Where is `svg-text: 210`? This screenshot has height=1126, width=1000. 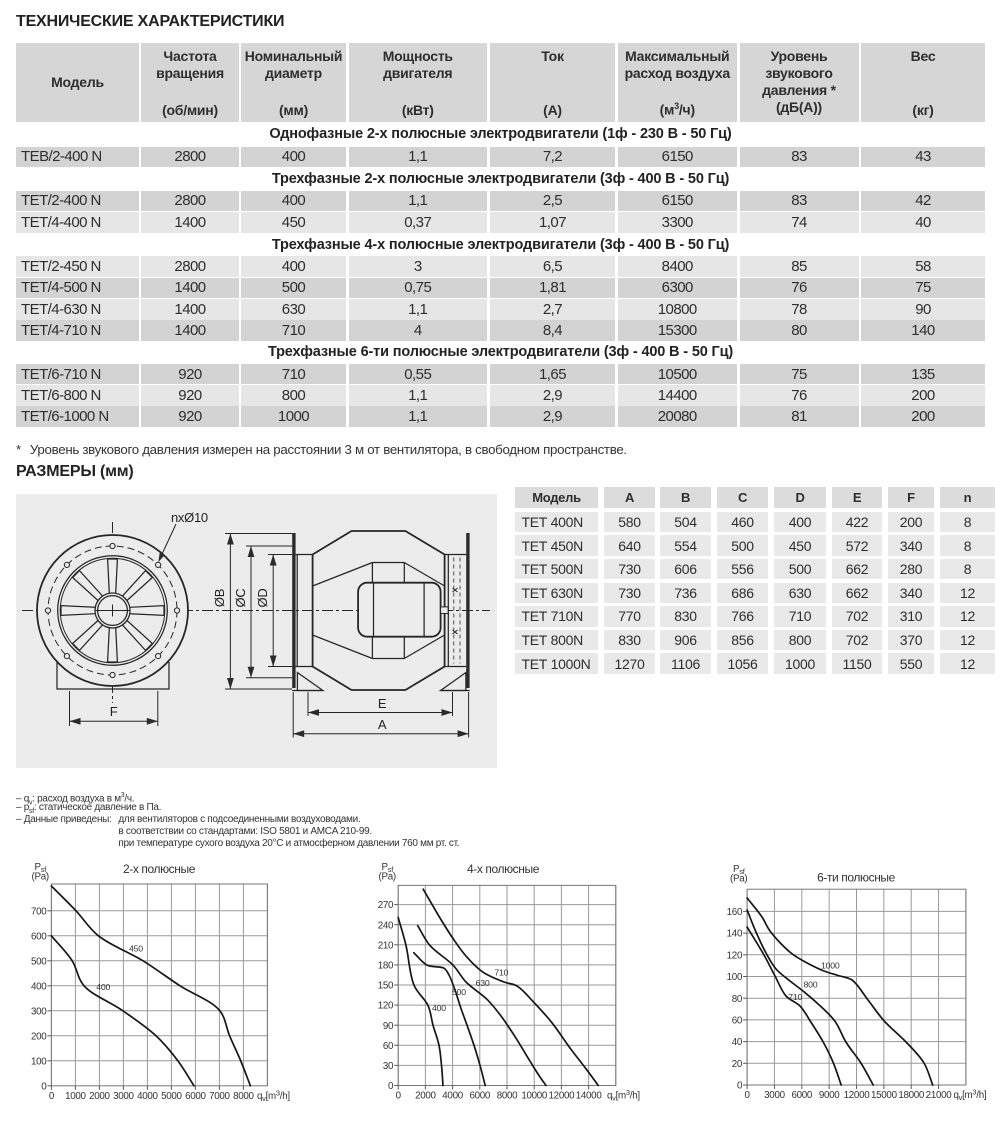
svg-text: 210 is located at coordinates (386, 945).